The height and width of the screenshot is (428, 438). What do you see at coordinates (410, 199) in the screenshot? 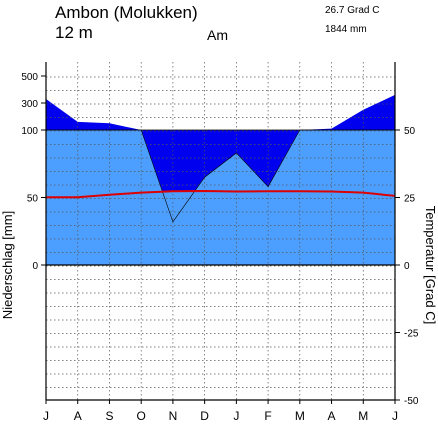
I see `y-tick-label-right: 25` at bounding box center [410, 199].